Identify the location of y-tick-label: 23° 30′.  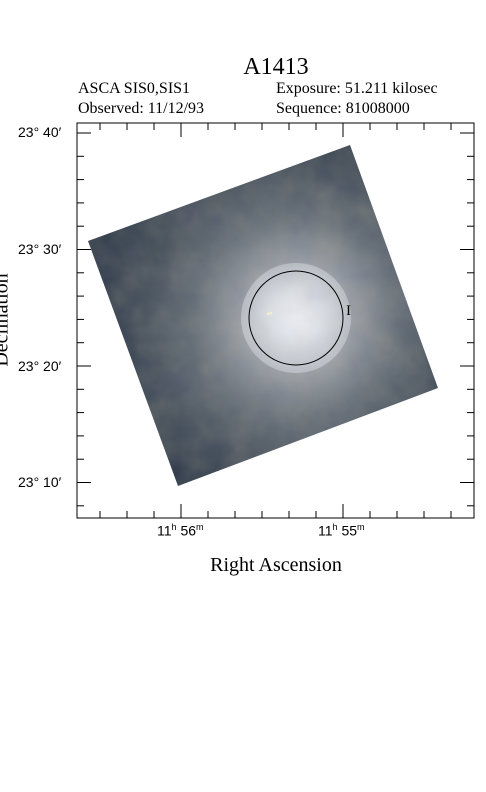
(40, 249).